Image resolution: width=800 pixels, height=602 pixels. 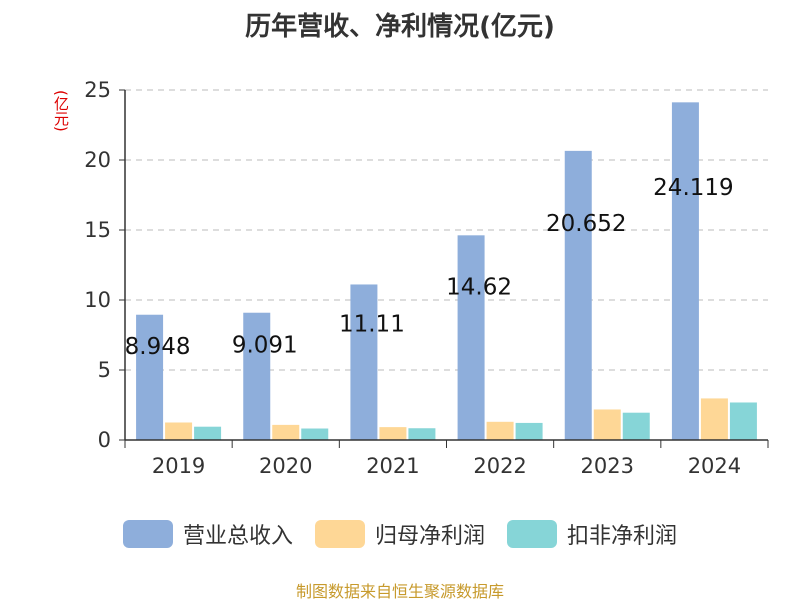 What do you see at coordinates (97, 300) in the screenshot?
I see `y-tick-label: 10` at bounding box center [97, 300].